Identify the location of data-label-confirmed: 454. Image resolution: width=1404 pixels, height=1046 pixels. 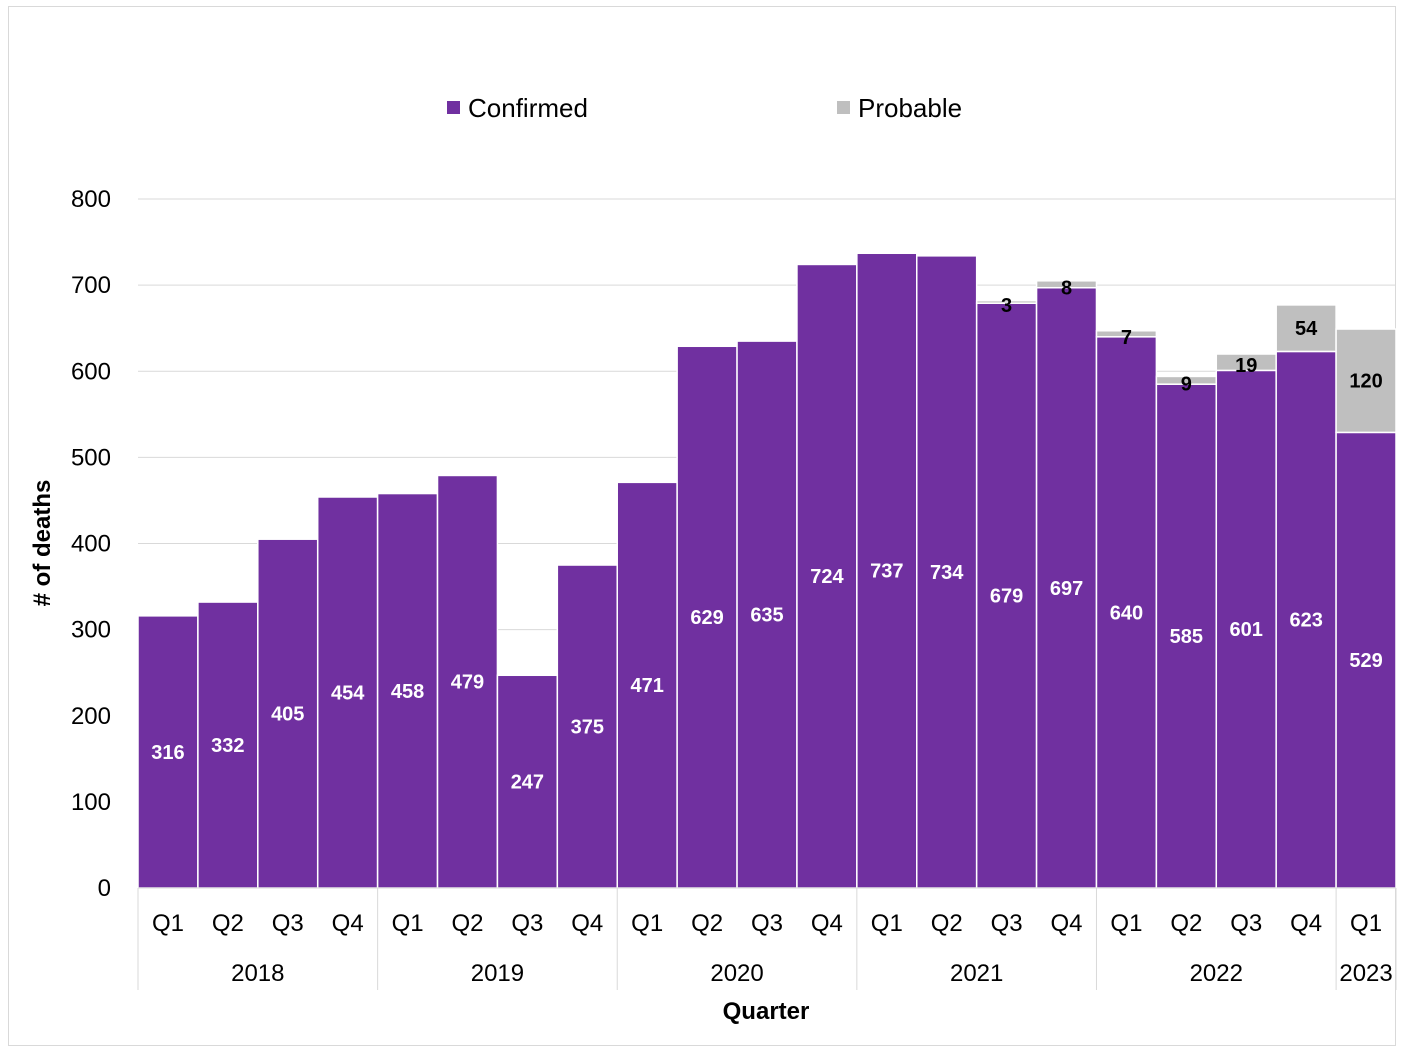
(348, 693).